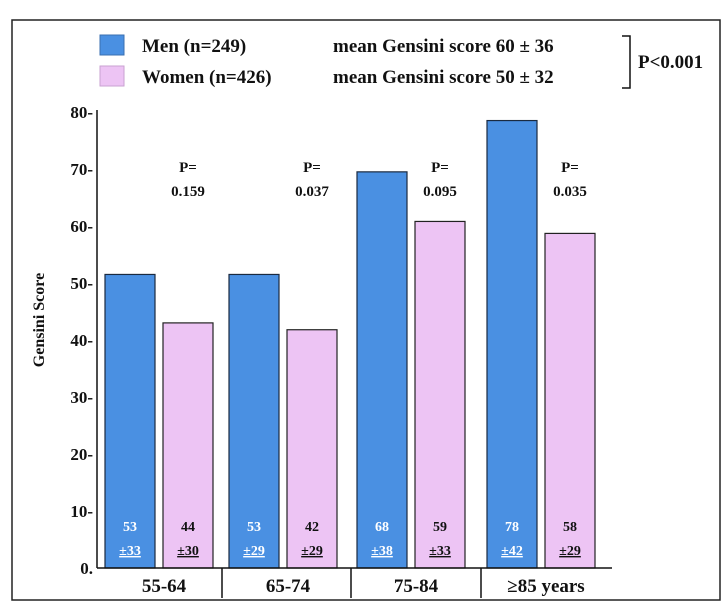 This screenshot has height=610, width=726. What do you see at coordinates (207, 77) in the screenshot?
I see `legend-women-label: Women (n=426)` at bounding box center [207, 77].